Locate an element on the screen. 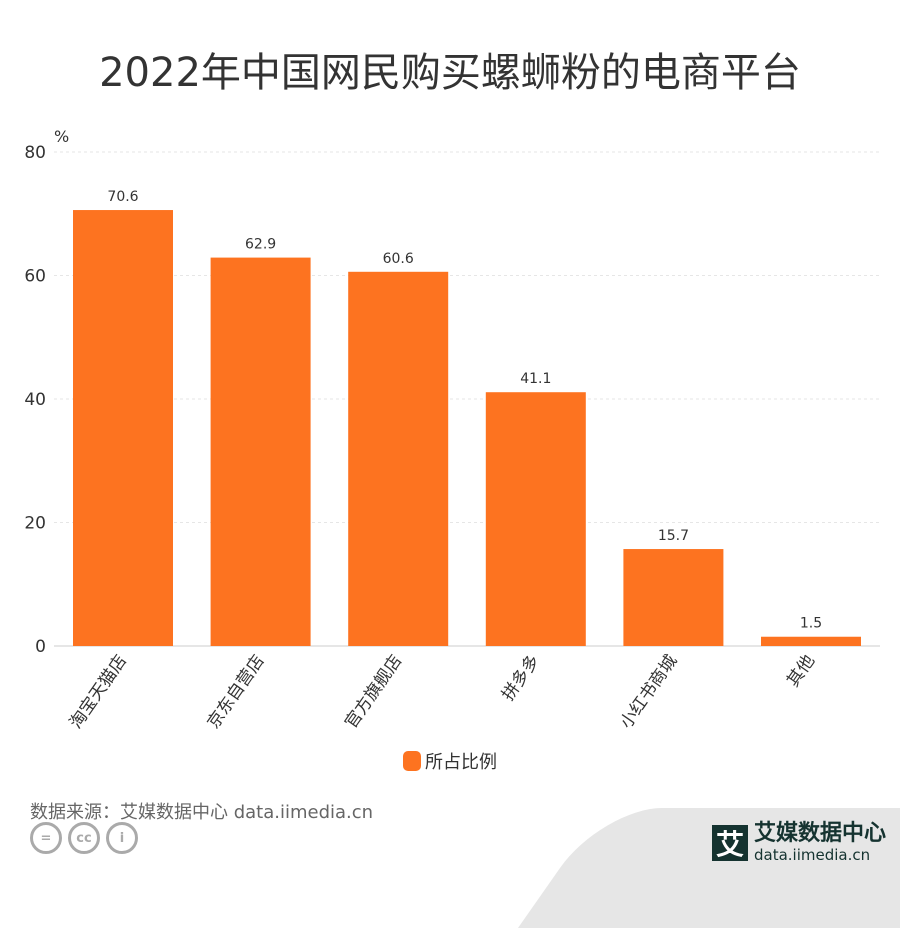 This screenshot has width=900, height=928. x-tick-label: 其他 is located at coordinates (801, 670).